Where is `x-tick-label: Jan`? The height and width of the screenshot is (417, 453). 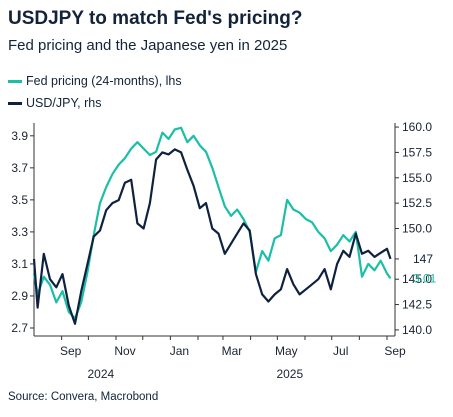
x-tick-label: Jan is located at coordinates (179, 351).